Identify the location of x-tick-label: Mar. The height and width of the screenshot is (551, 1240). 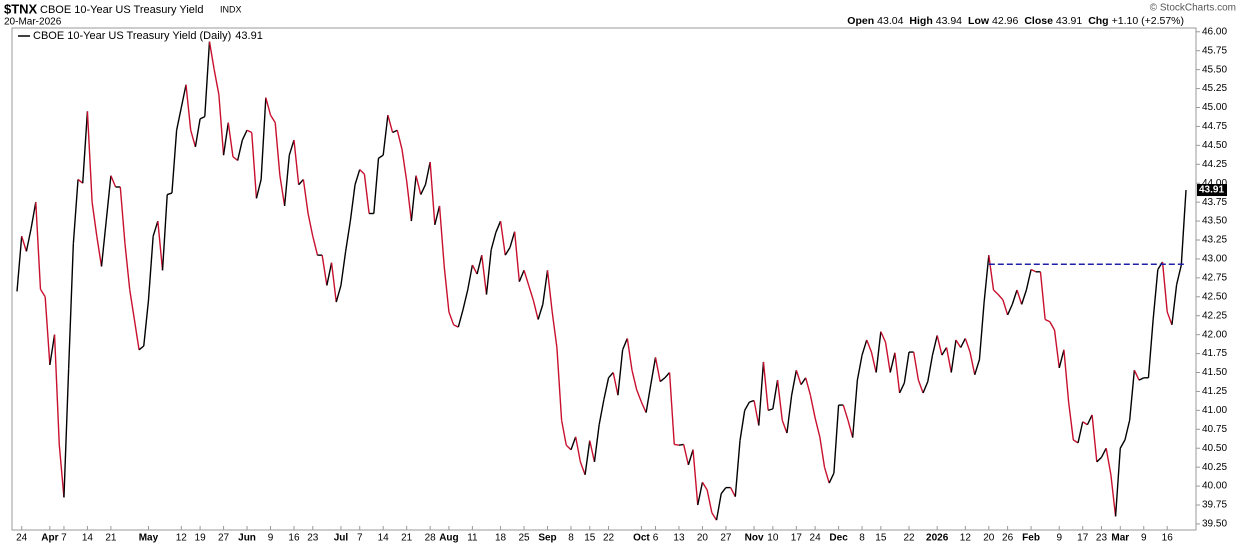
(1120, 538).